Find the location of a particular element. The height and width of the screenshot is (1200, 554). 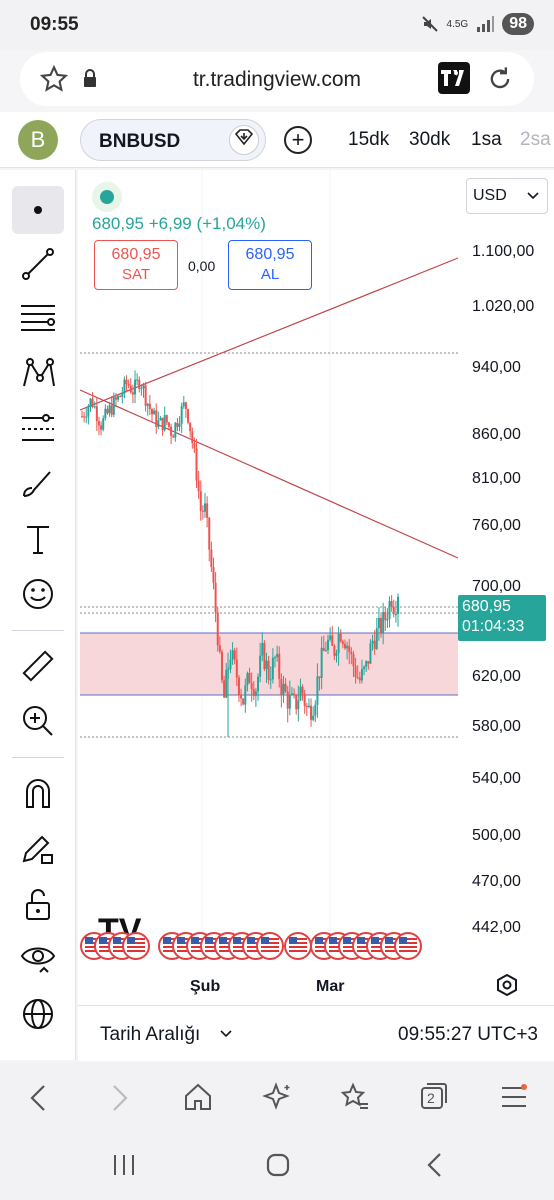

back-button-icon is located at coordinates (434, 1165).